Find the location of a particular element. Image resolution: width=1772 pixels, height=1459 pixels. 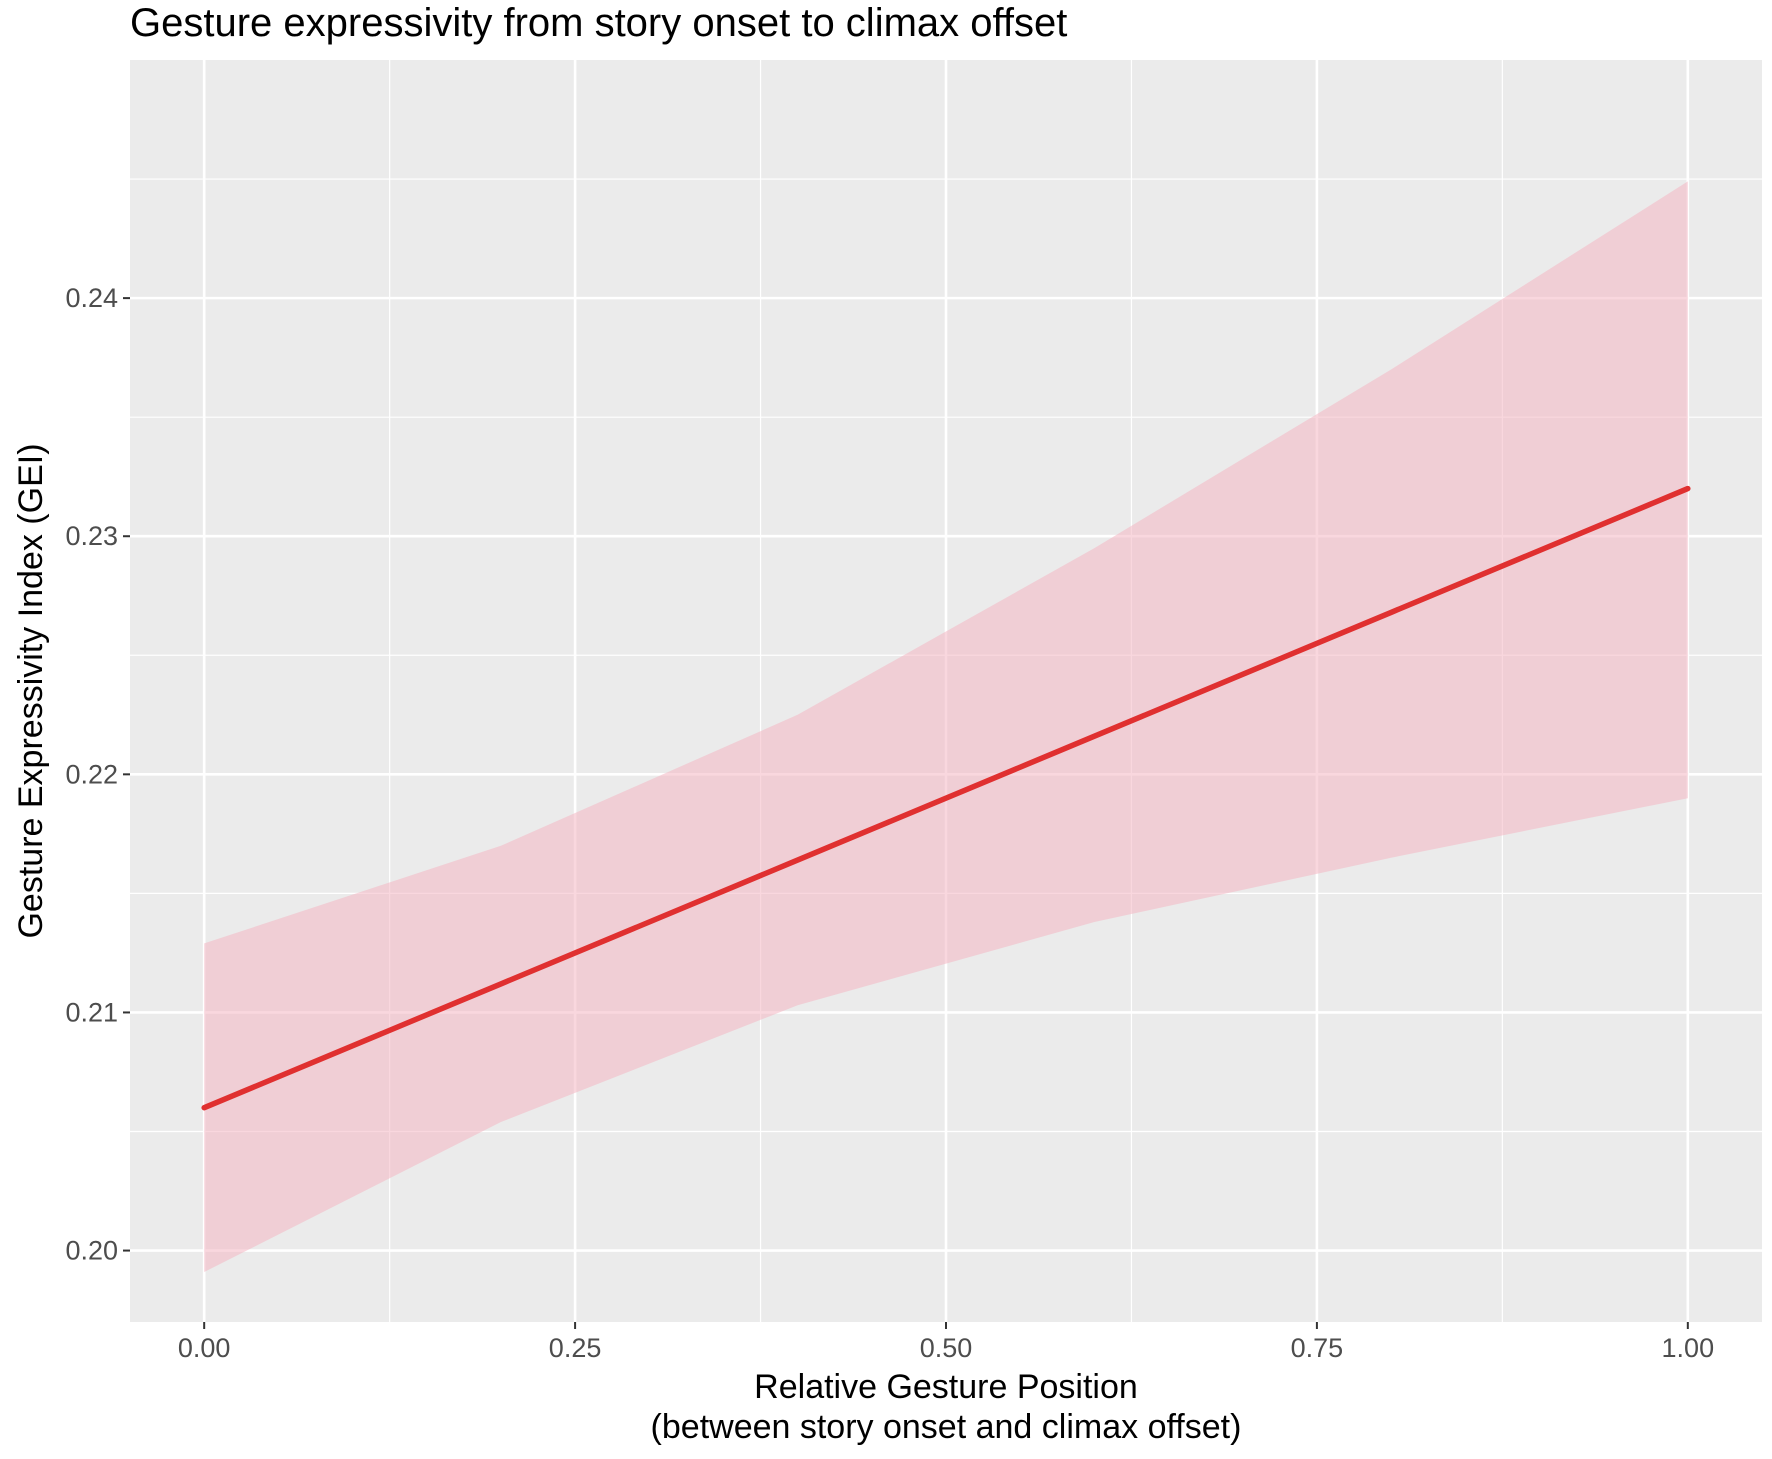

y-tick-label: 0.22 is located at coordinates (91, 774).